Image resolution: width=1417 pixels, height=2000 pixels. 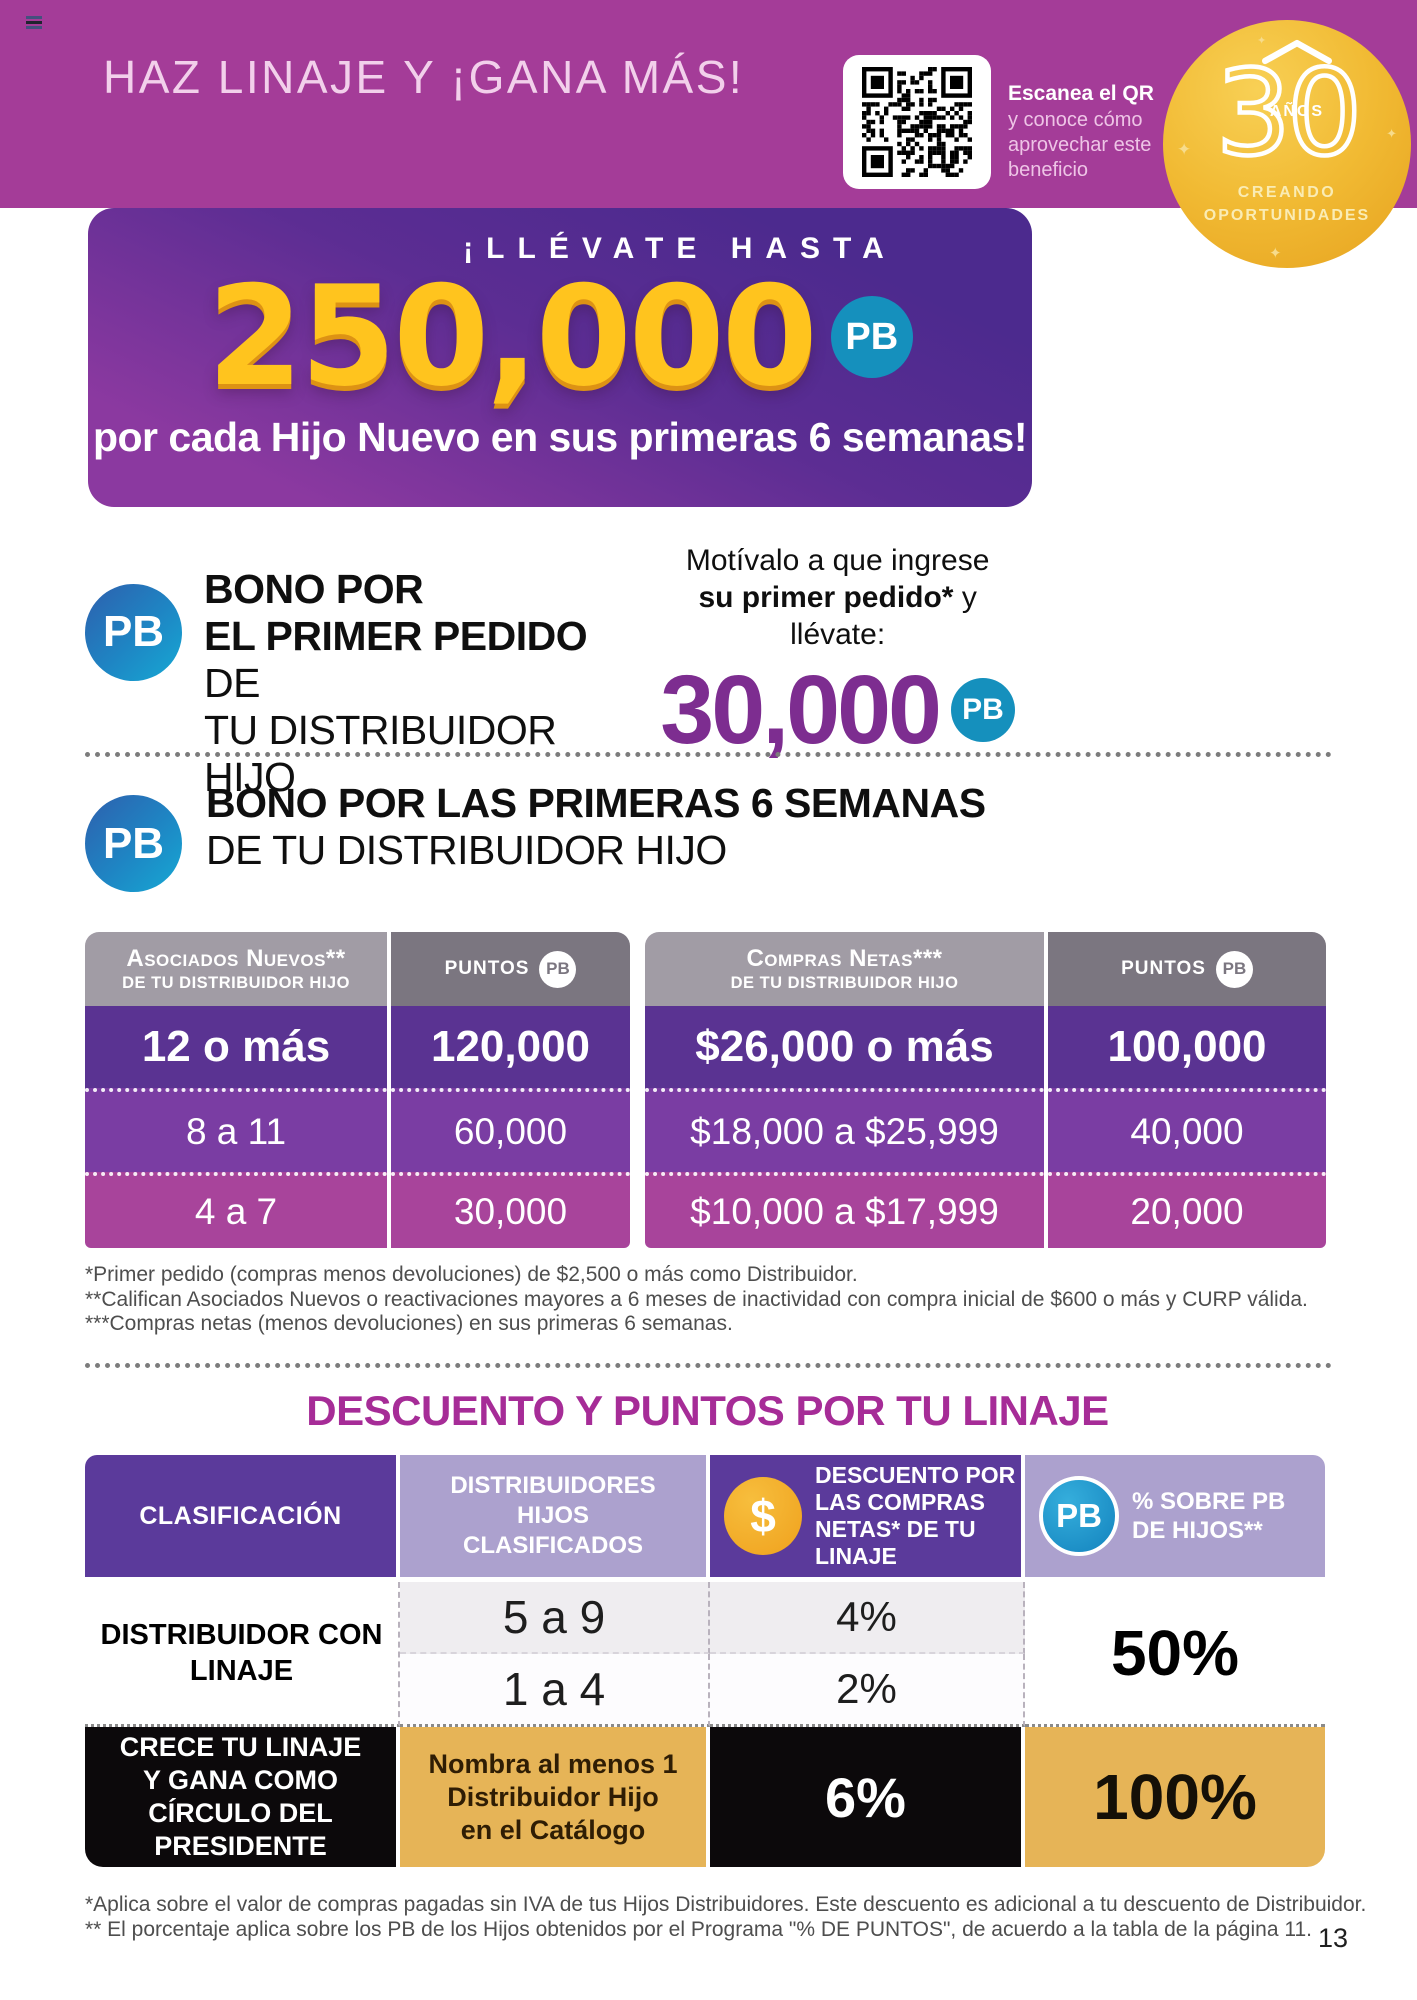 I want to click on table-cell: 2%, so click(x=867, y=1690).